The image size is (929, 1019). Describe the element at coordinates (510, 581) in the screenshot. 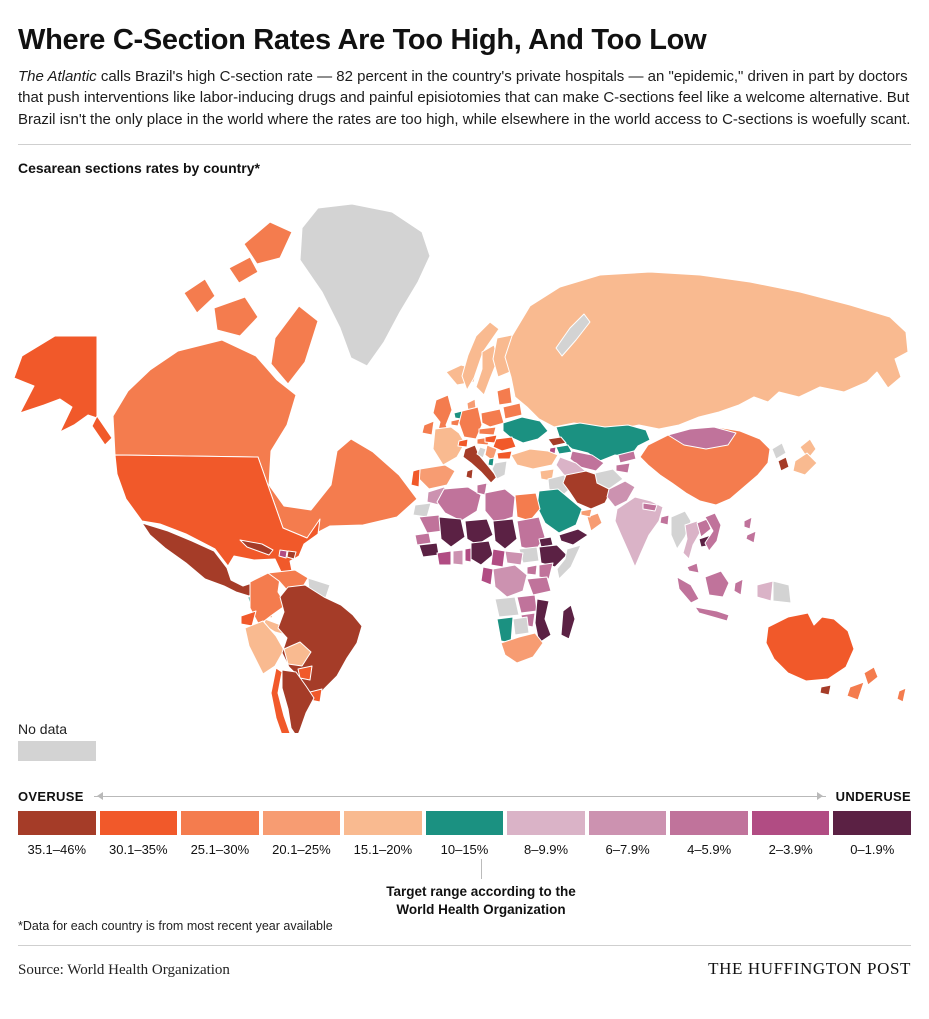

I see `country-dr-congo` at that location.